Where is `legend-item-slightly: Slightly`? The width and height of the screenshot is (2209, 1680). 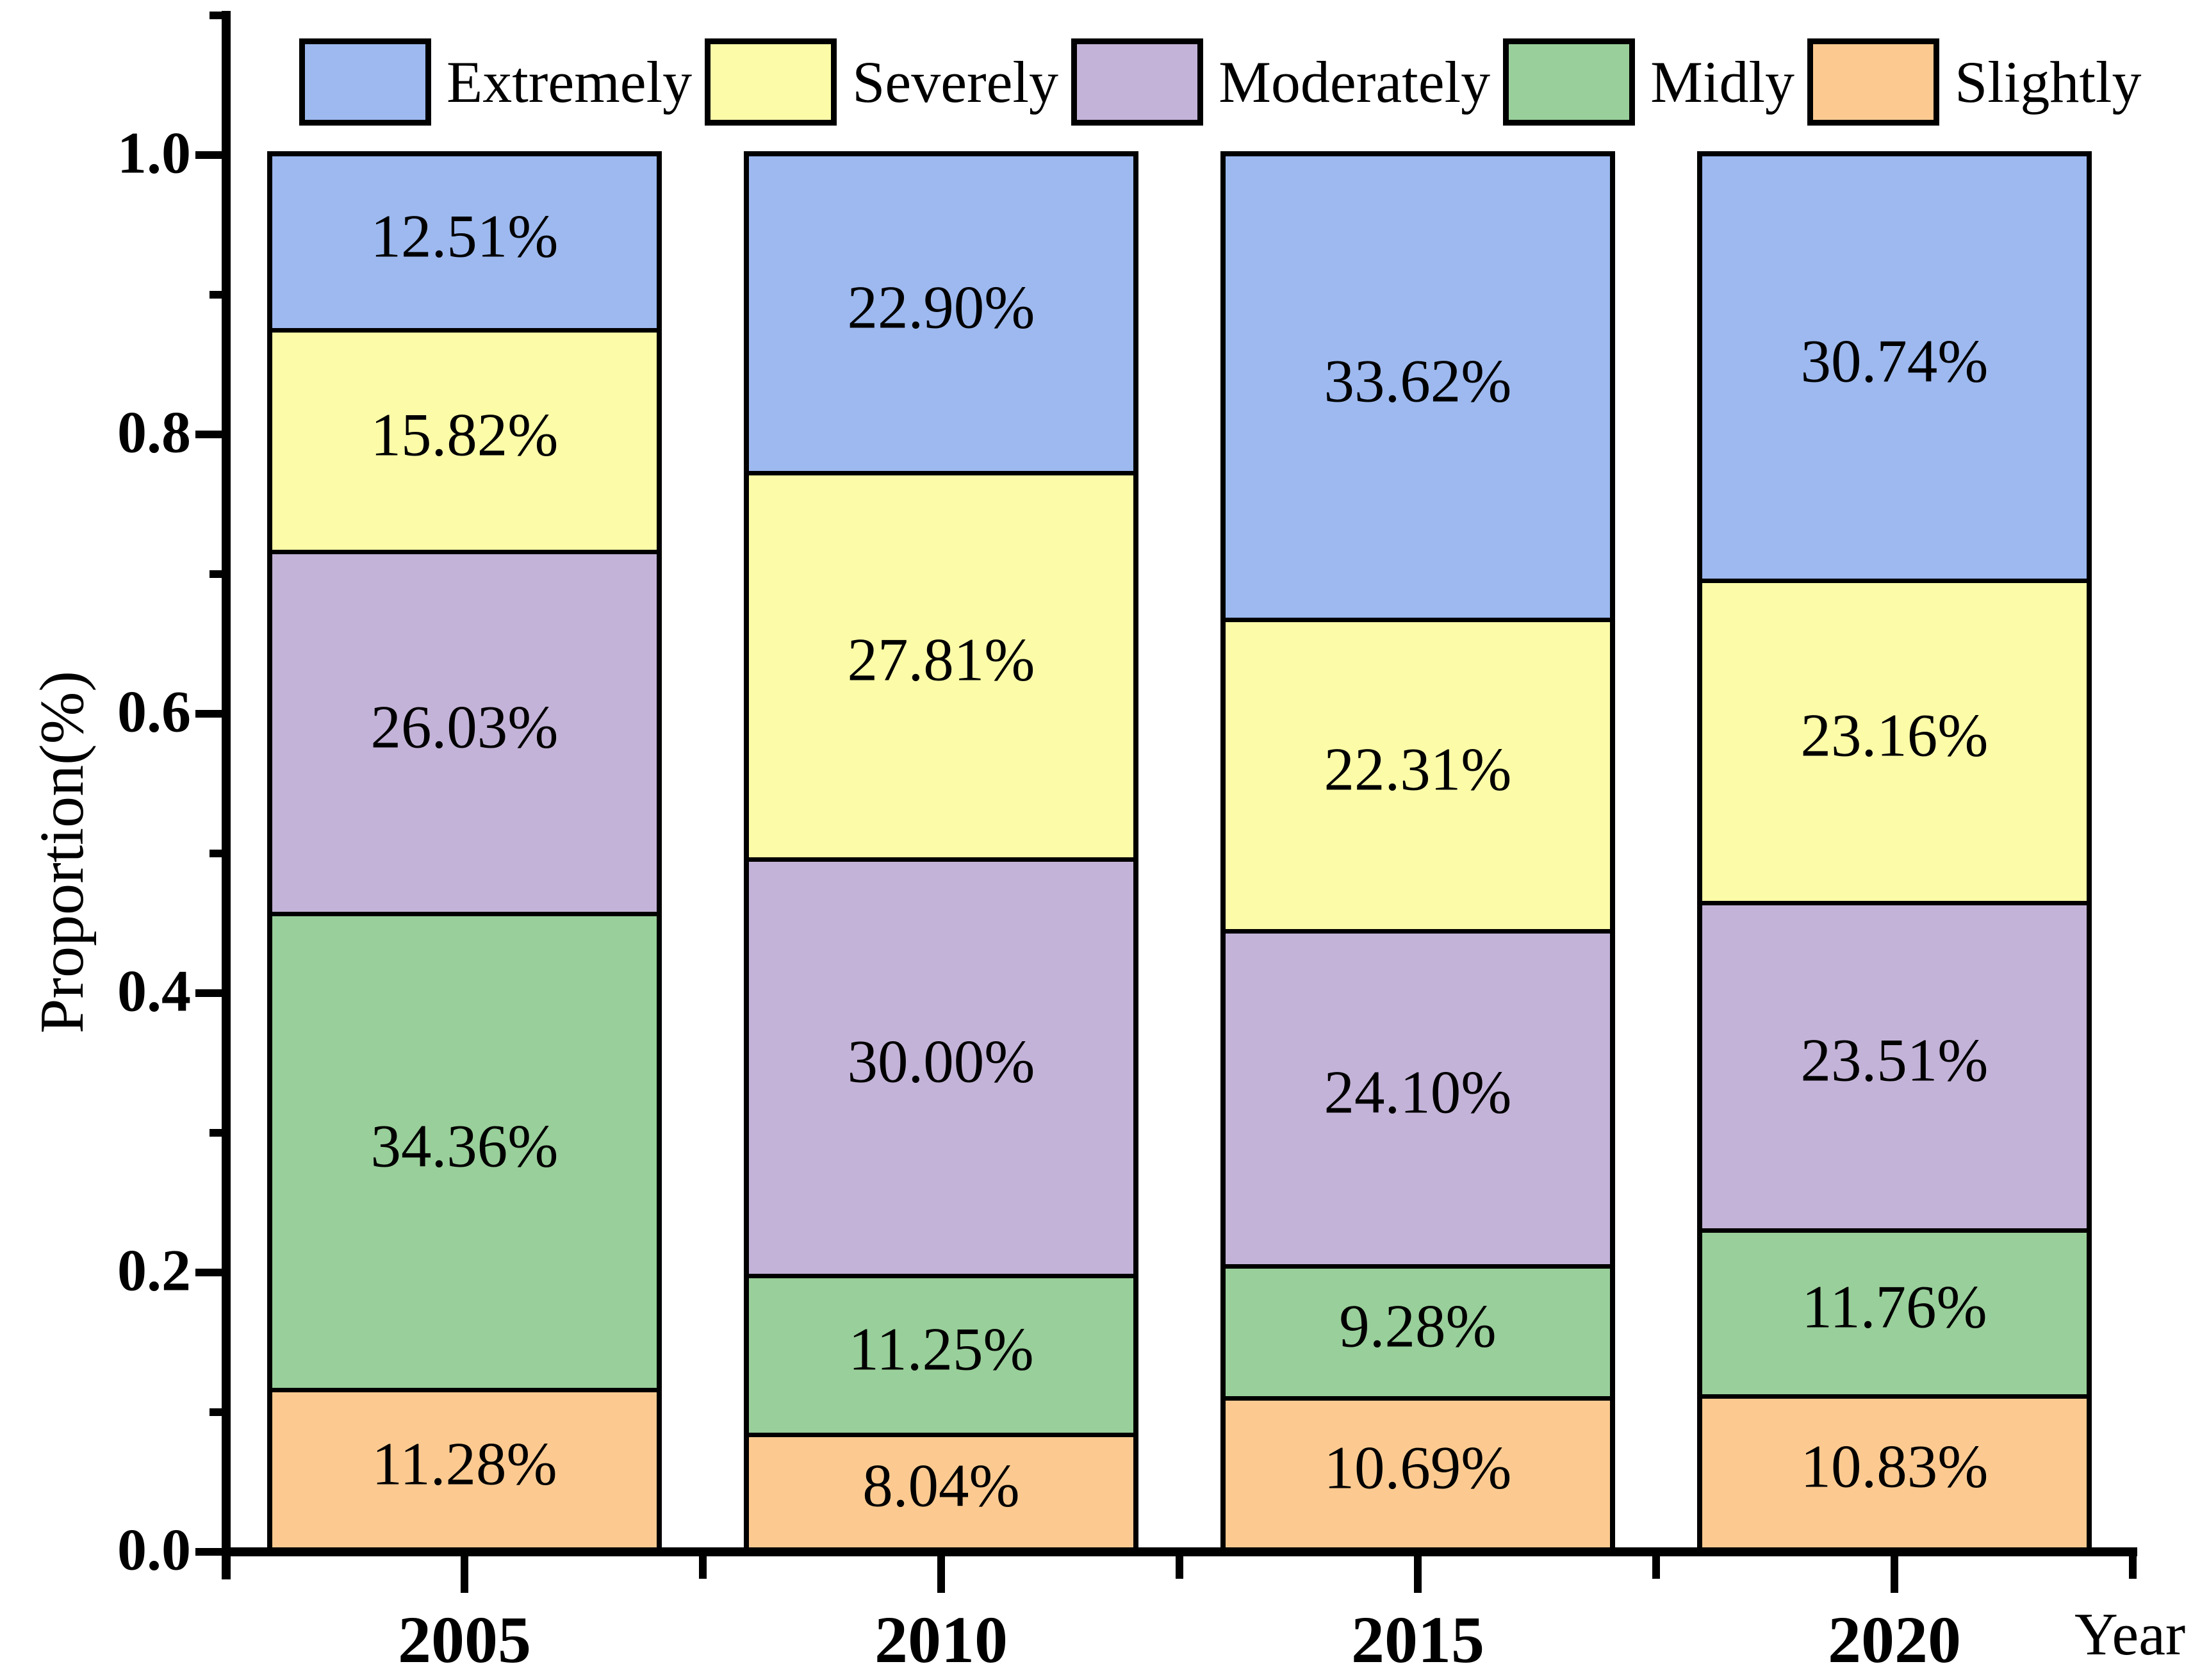 legend-item-slightly: Slightly is located at coordinates (1980, 82).